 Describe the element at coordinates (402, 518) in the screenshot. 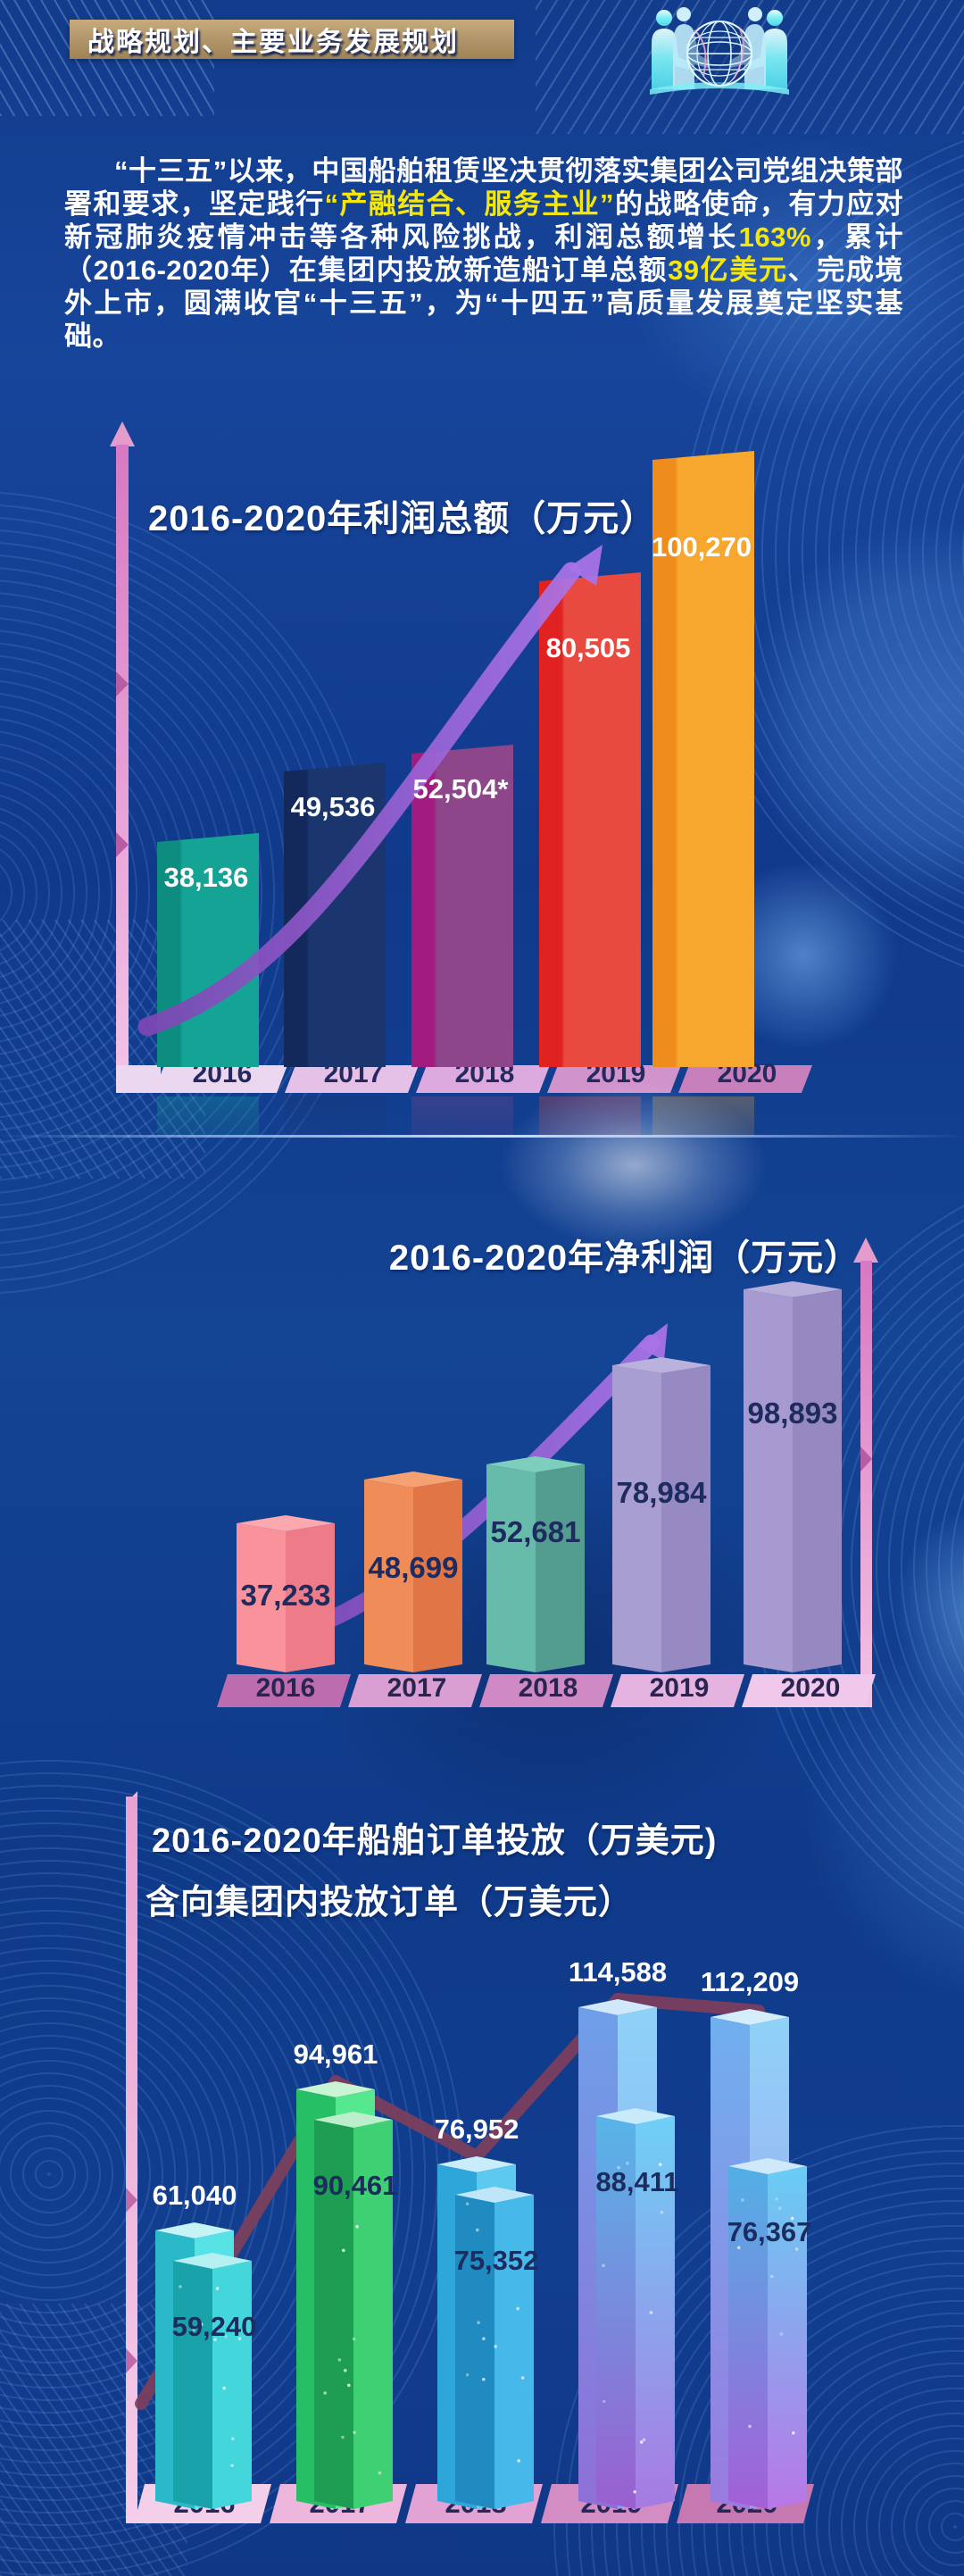

I see `chart1-title: 2016-2020年利润总额（万元）` at that location.